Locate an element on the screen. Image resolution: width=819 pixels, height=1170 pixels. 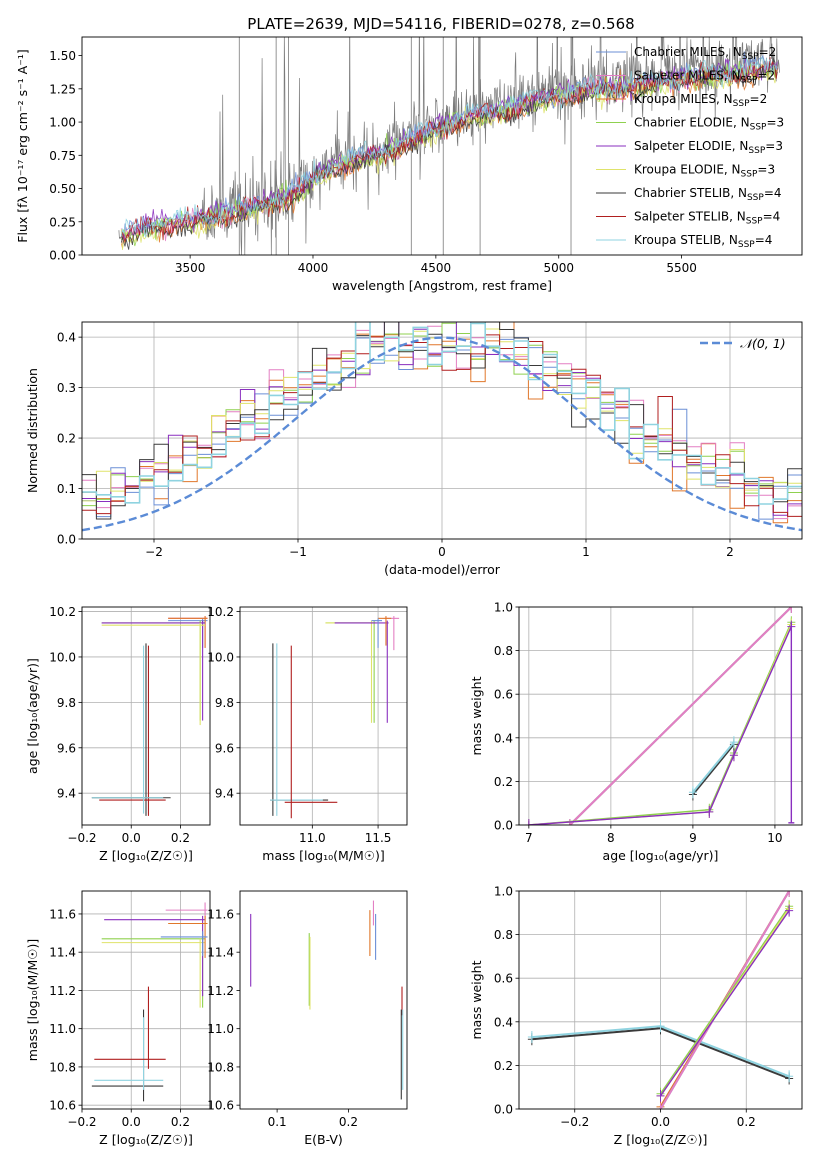
residual-histogram-chabrier-stelib is located at coordinates (442, 421).